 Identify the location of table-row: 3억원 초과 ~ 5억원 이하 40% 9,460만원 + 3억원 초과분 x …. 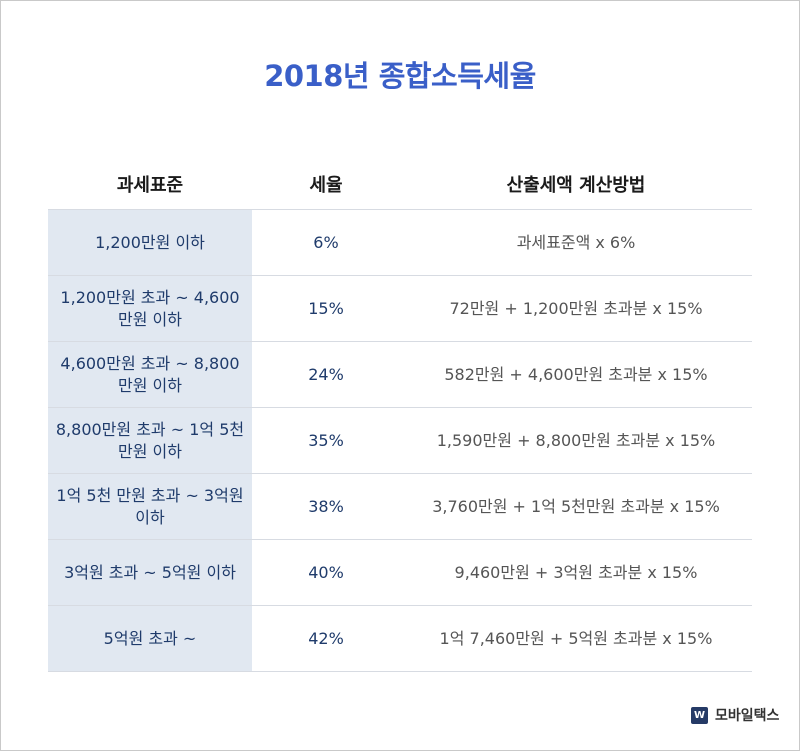
(400, 572).